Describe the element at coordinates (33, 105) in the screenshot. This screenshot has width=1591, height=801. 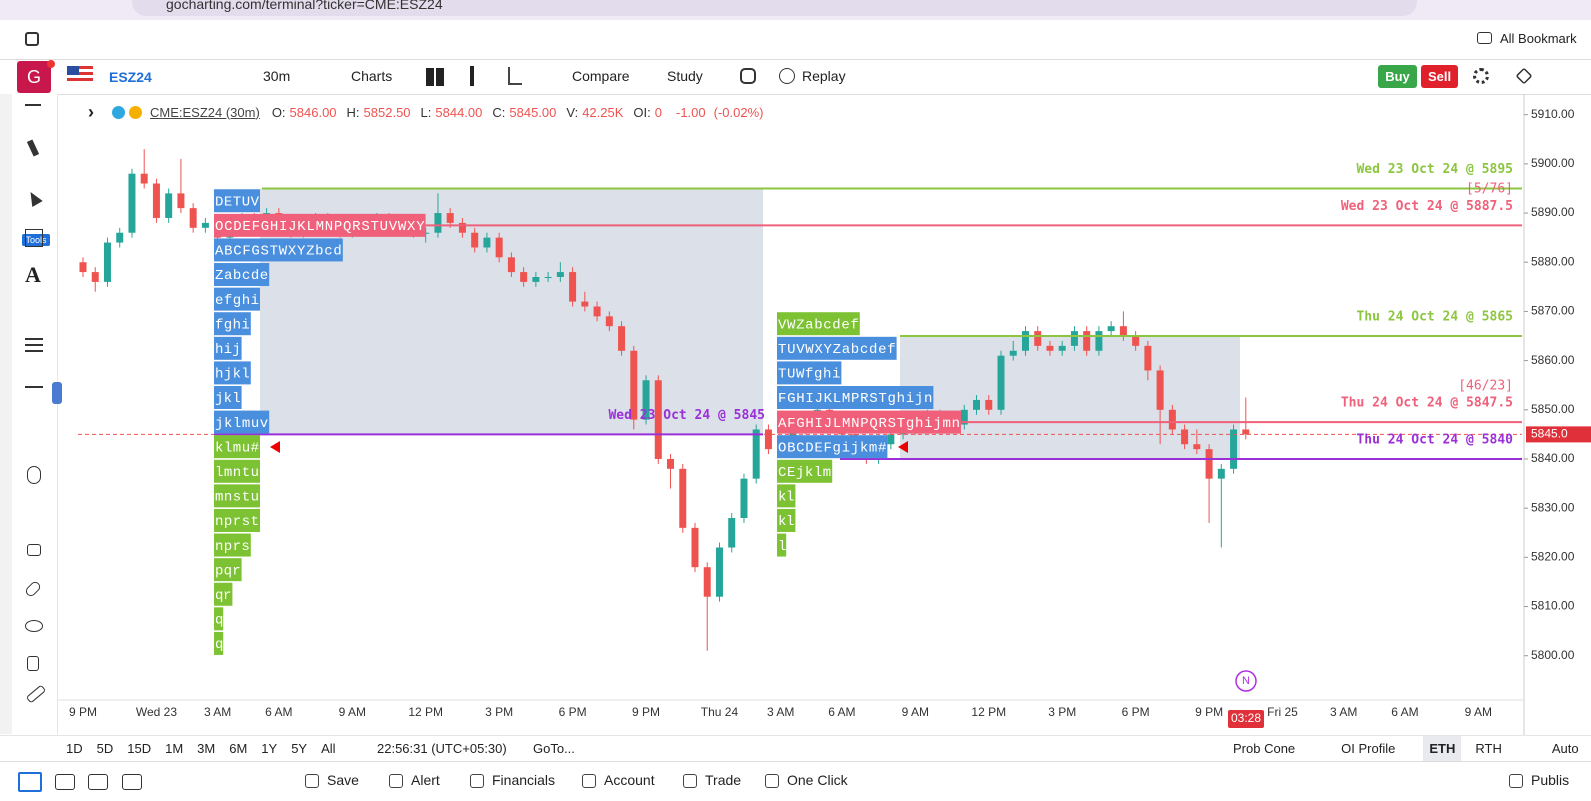
I see `crosshair-icon` at that location.